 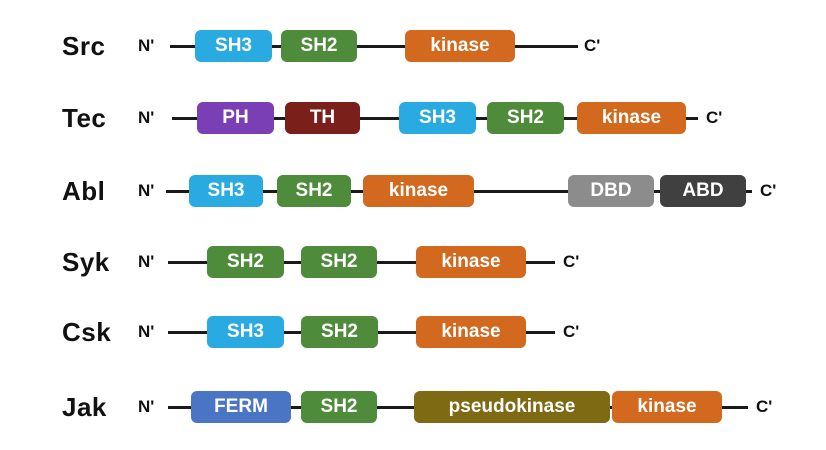 I want to click on domain-th: TH, so click(x=322, y=118).